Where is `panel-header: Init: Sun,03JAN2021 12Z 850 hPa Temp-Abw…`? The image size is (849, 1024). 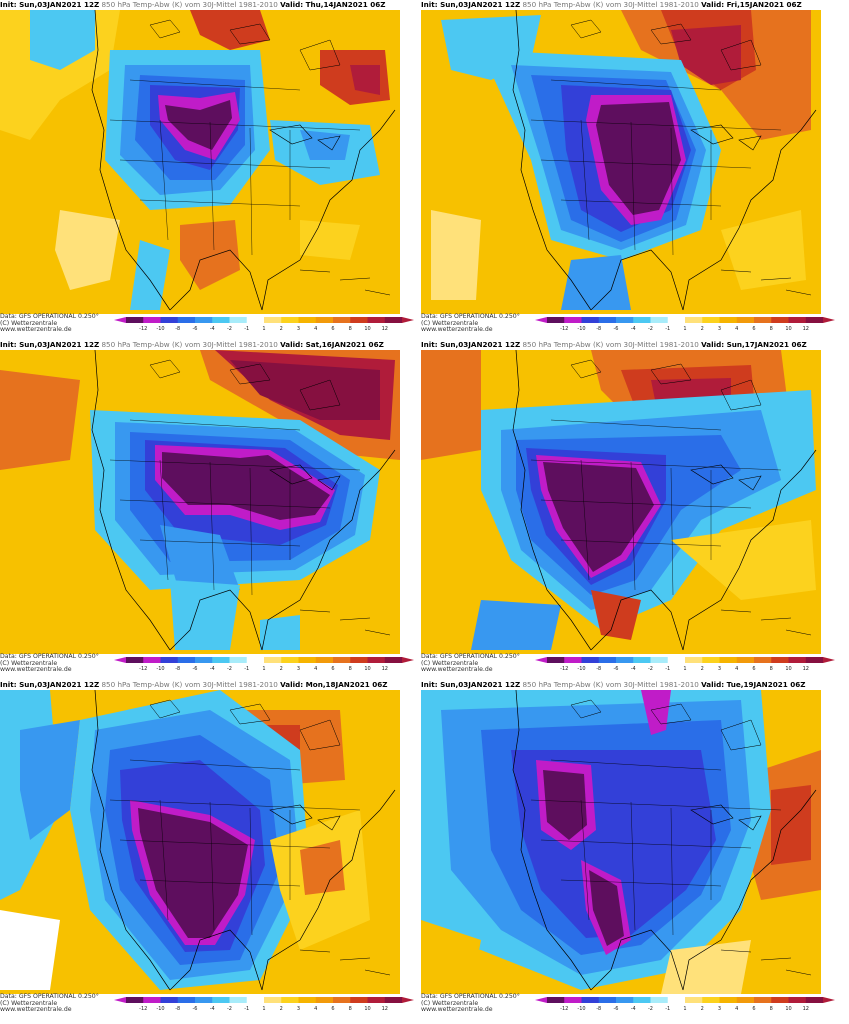
panel-header: Init: Sun,03JAN2021 12Z 850 hPa Temp-Abw… is located at coordinates (193, 4).